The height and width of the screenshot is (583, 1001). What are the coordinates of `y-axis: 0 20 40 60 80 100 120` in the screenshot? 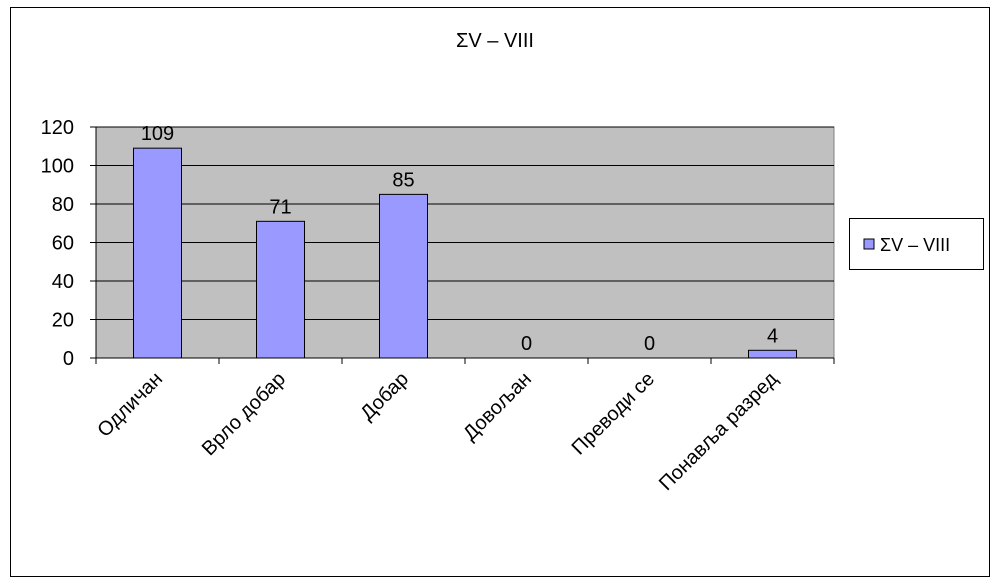 It's located at (69, 243).